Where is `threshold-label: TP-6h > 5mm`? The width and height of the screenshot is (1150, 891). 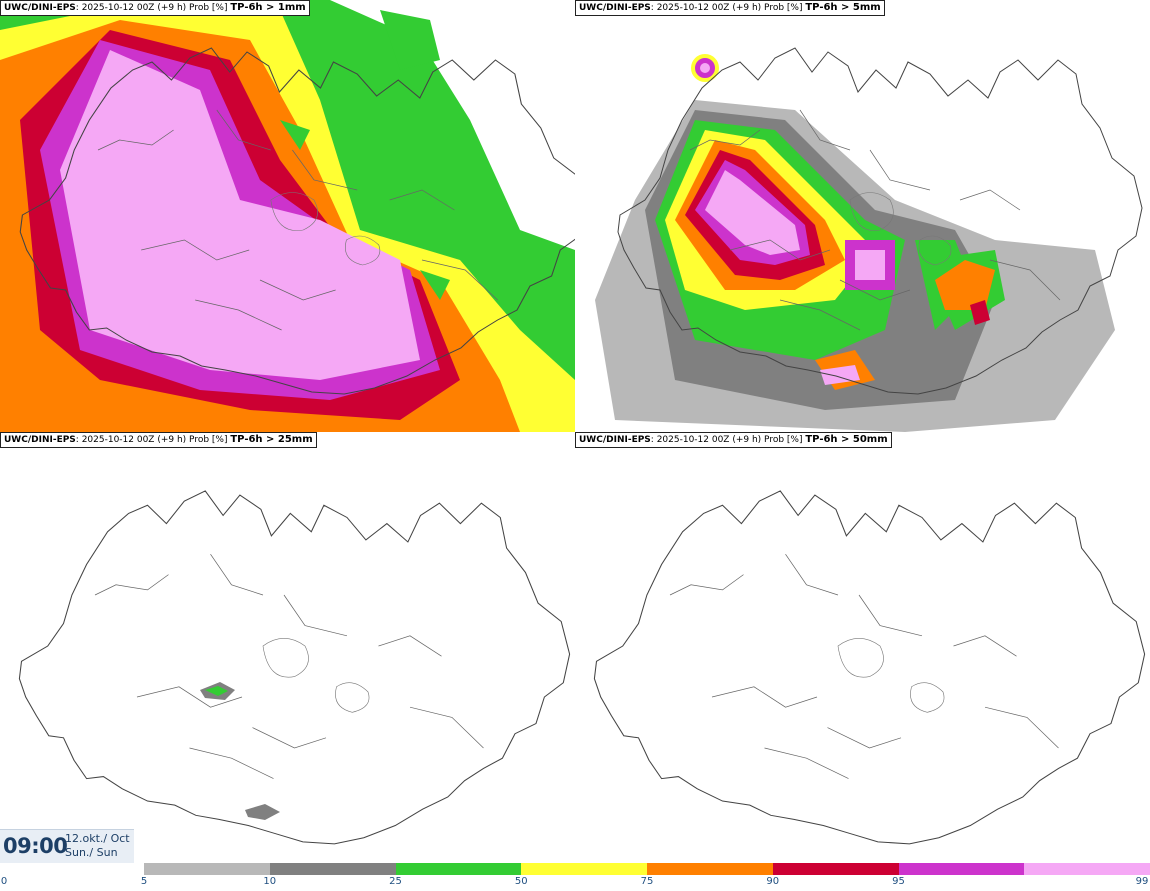 threshold-label: TP-6h > 5mm is located at coordinates (843, 7).